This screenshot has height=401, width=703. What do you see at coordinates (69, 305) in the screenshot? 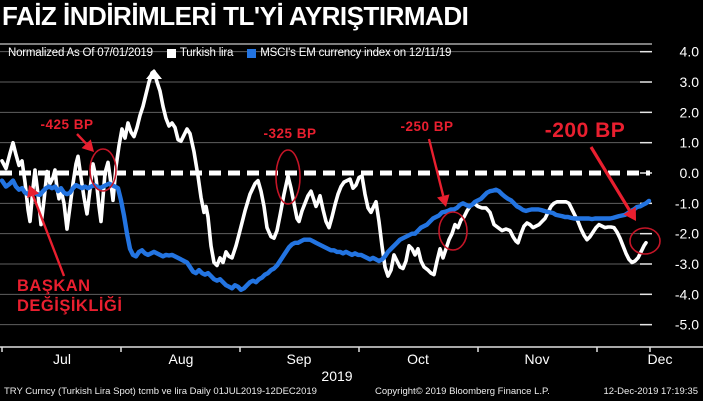
I see `annotation-text-baskan-degisikligi: DEĞİŞİKLİĞİ` at bounding box center [69, 305].